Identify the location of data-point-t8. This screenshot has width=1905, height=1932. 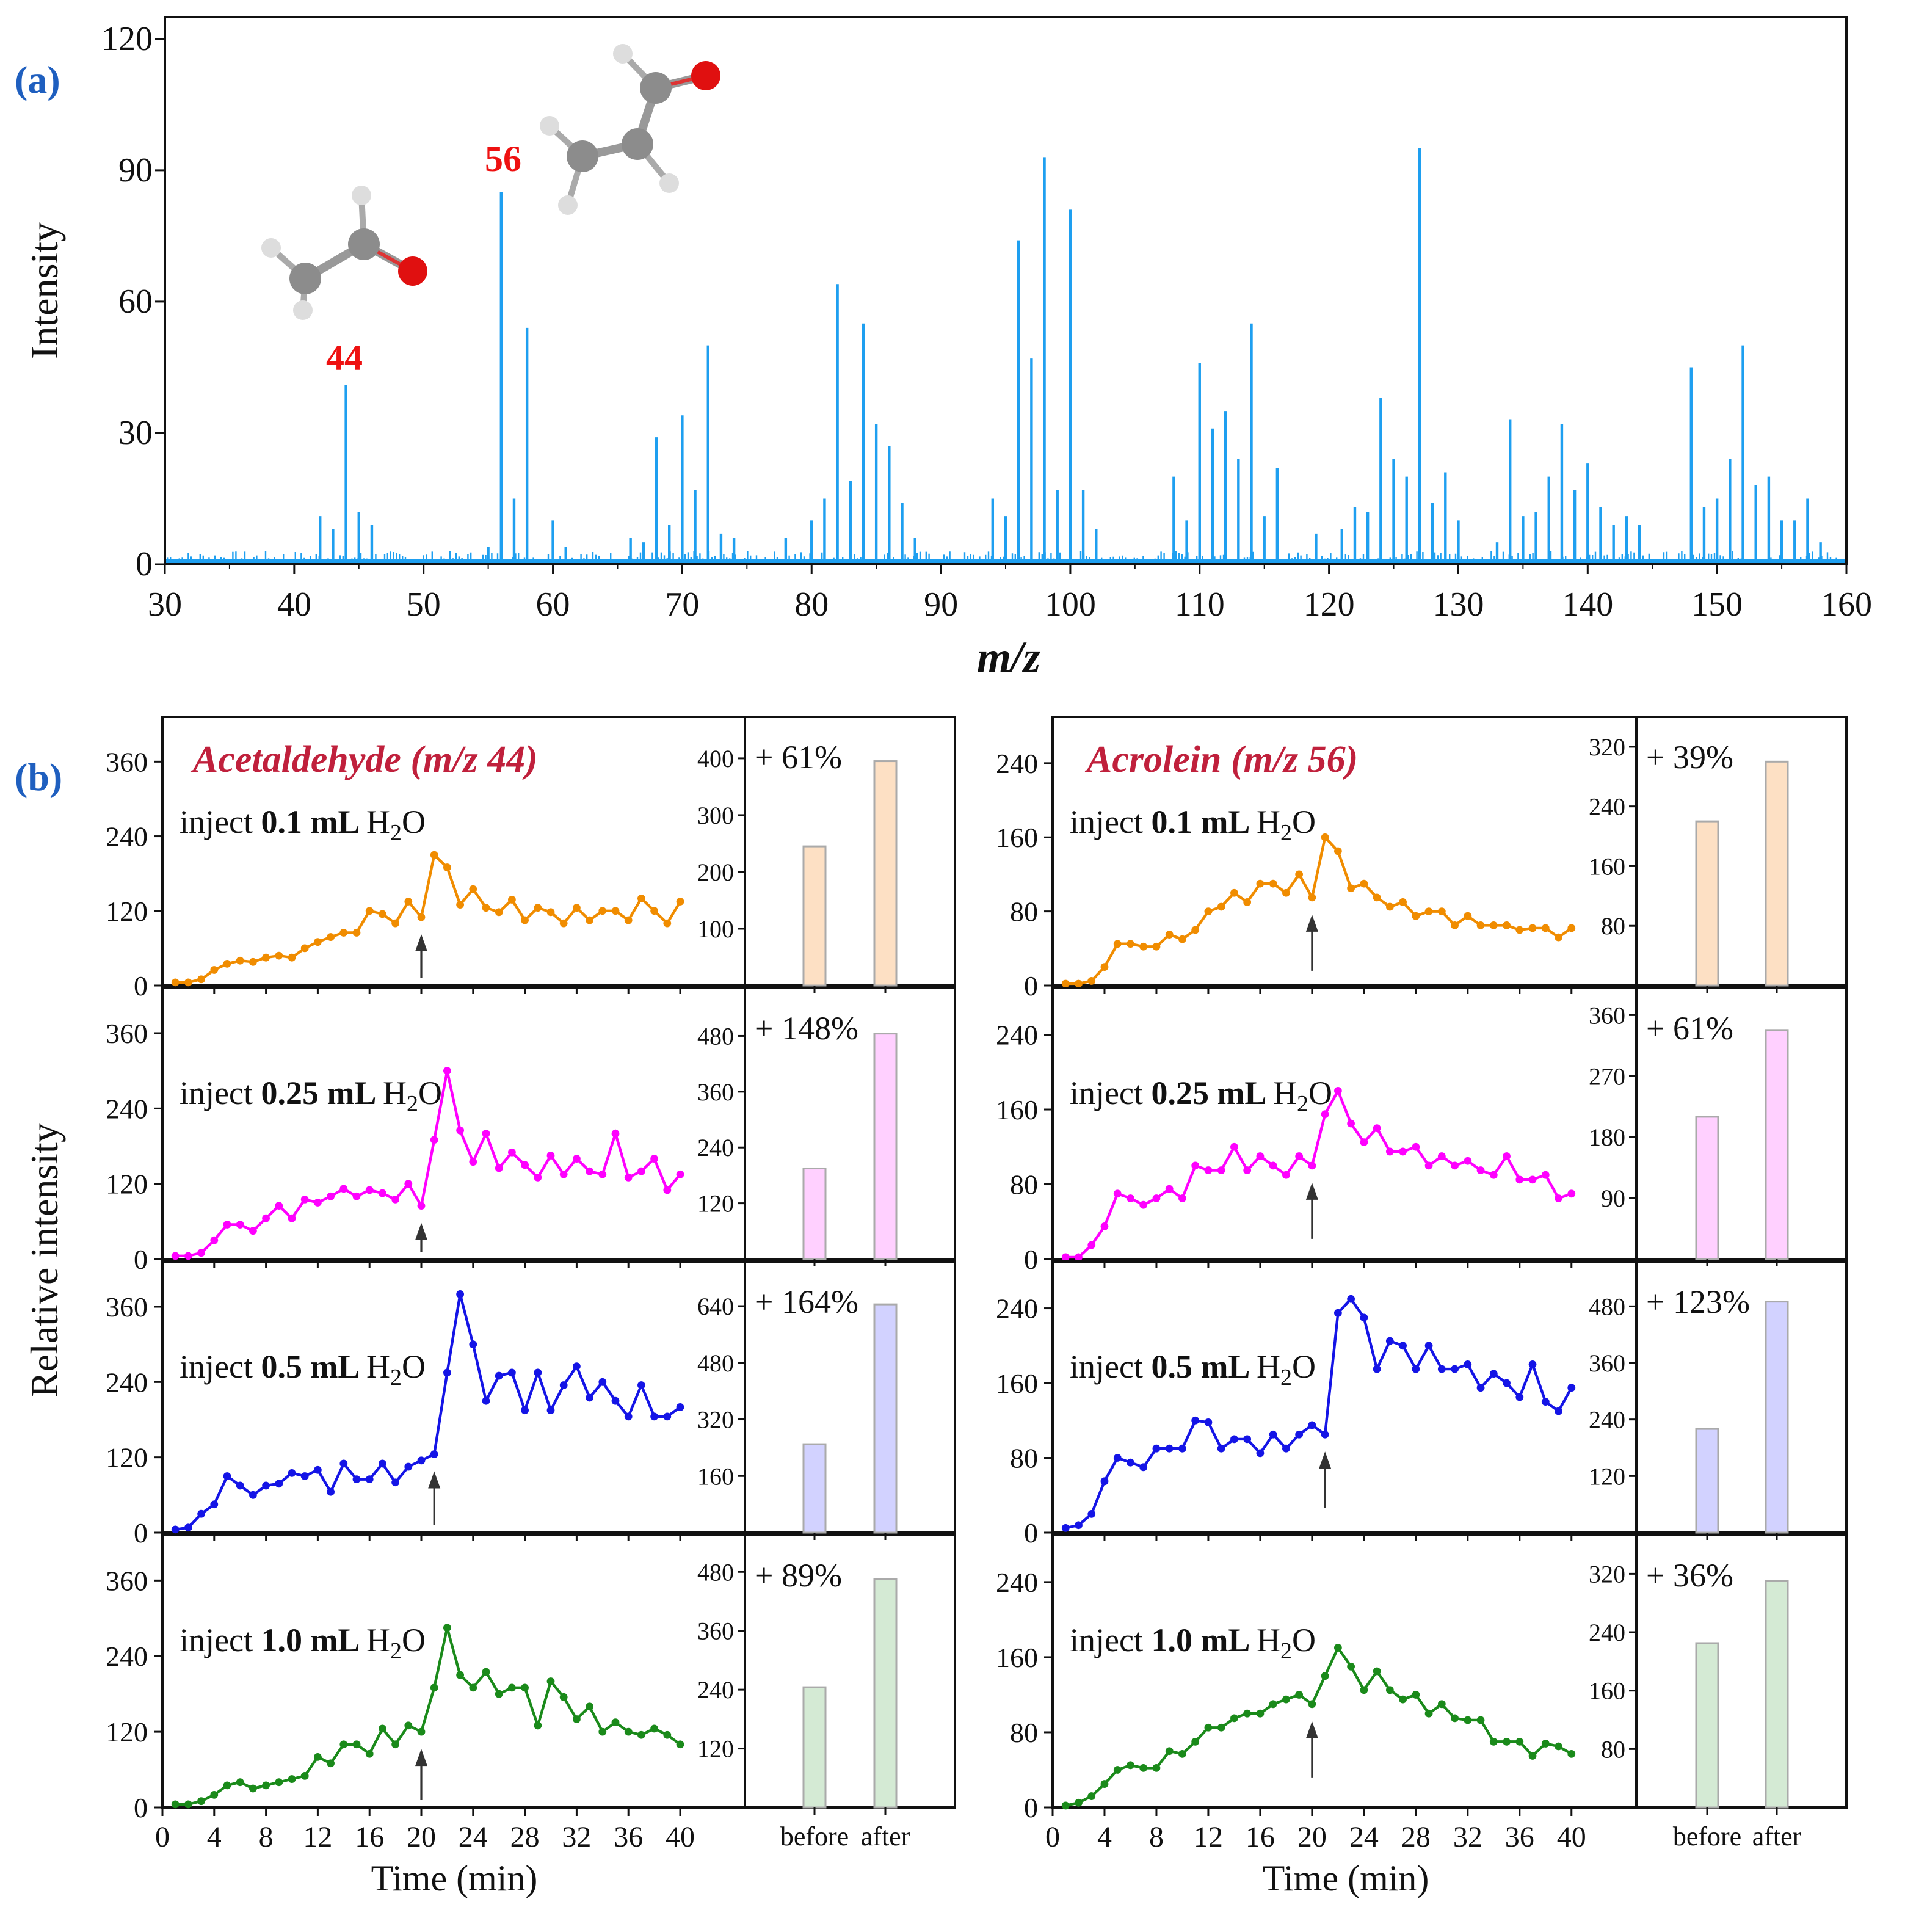
(1156, 1768).